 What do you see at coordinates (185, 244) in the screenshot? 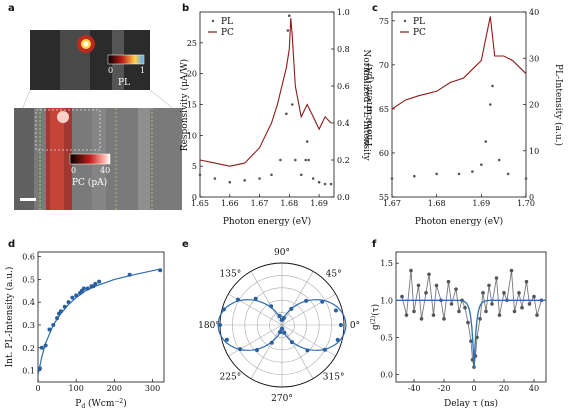
I see `panel-label-e: e` at bounding box center [185, 244].